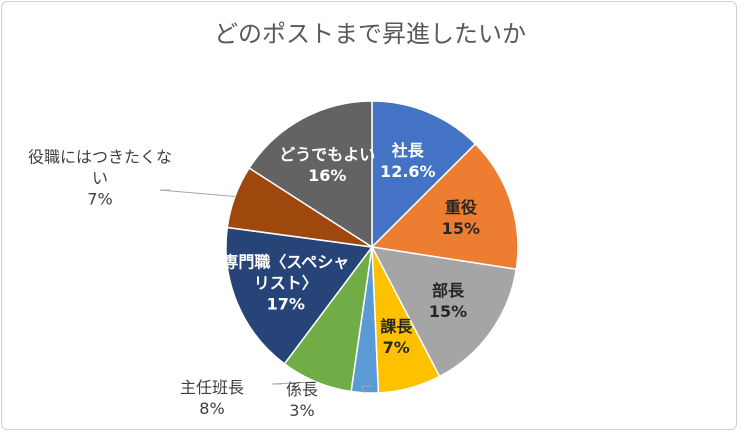  I want to click on data-label: どうでもよい 16%, so click(327, 165).